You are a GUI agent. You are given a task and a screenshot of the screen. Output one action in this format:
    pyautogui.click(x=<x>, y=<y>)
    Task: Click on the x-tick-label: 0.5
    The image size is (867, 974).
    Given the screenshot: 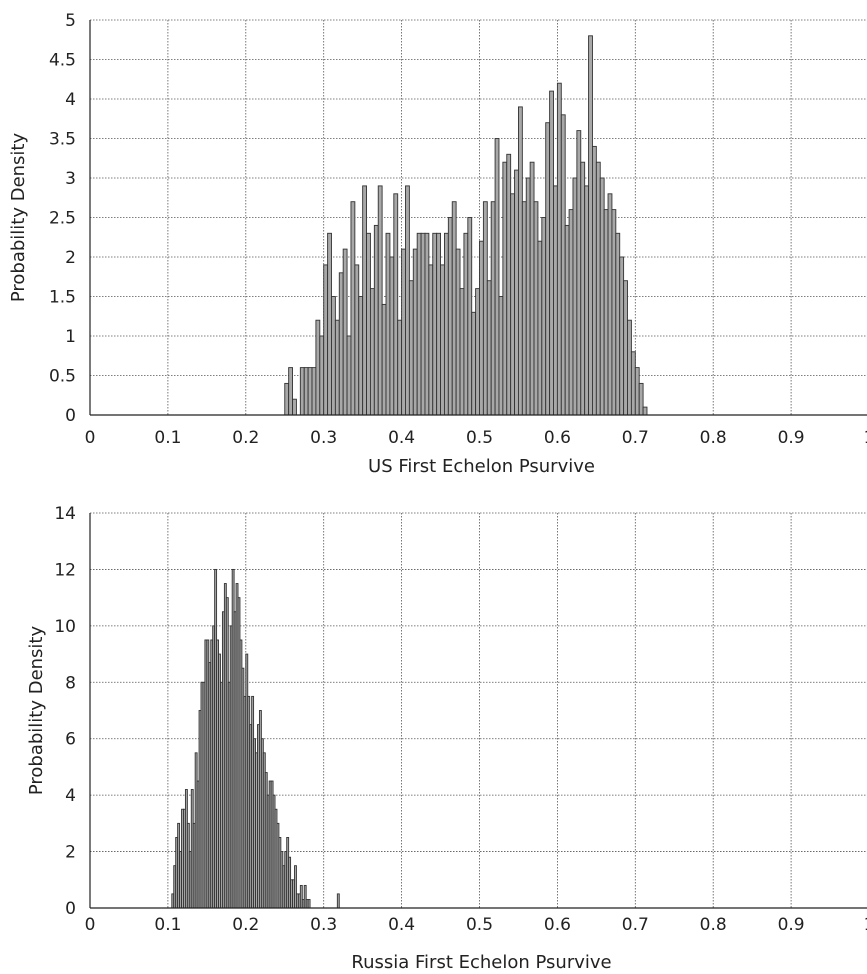 What is the action you would take?
    pyautogui.click(x=479, y=925)
    